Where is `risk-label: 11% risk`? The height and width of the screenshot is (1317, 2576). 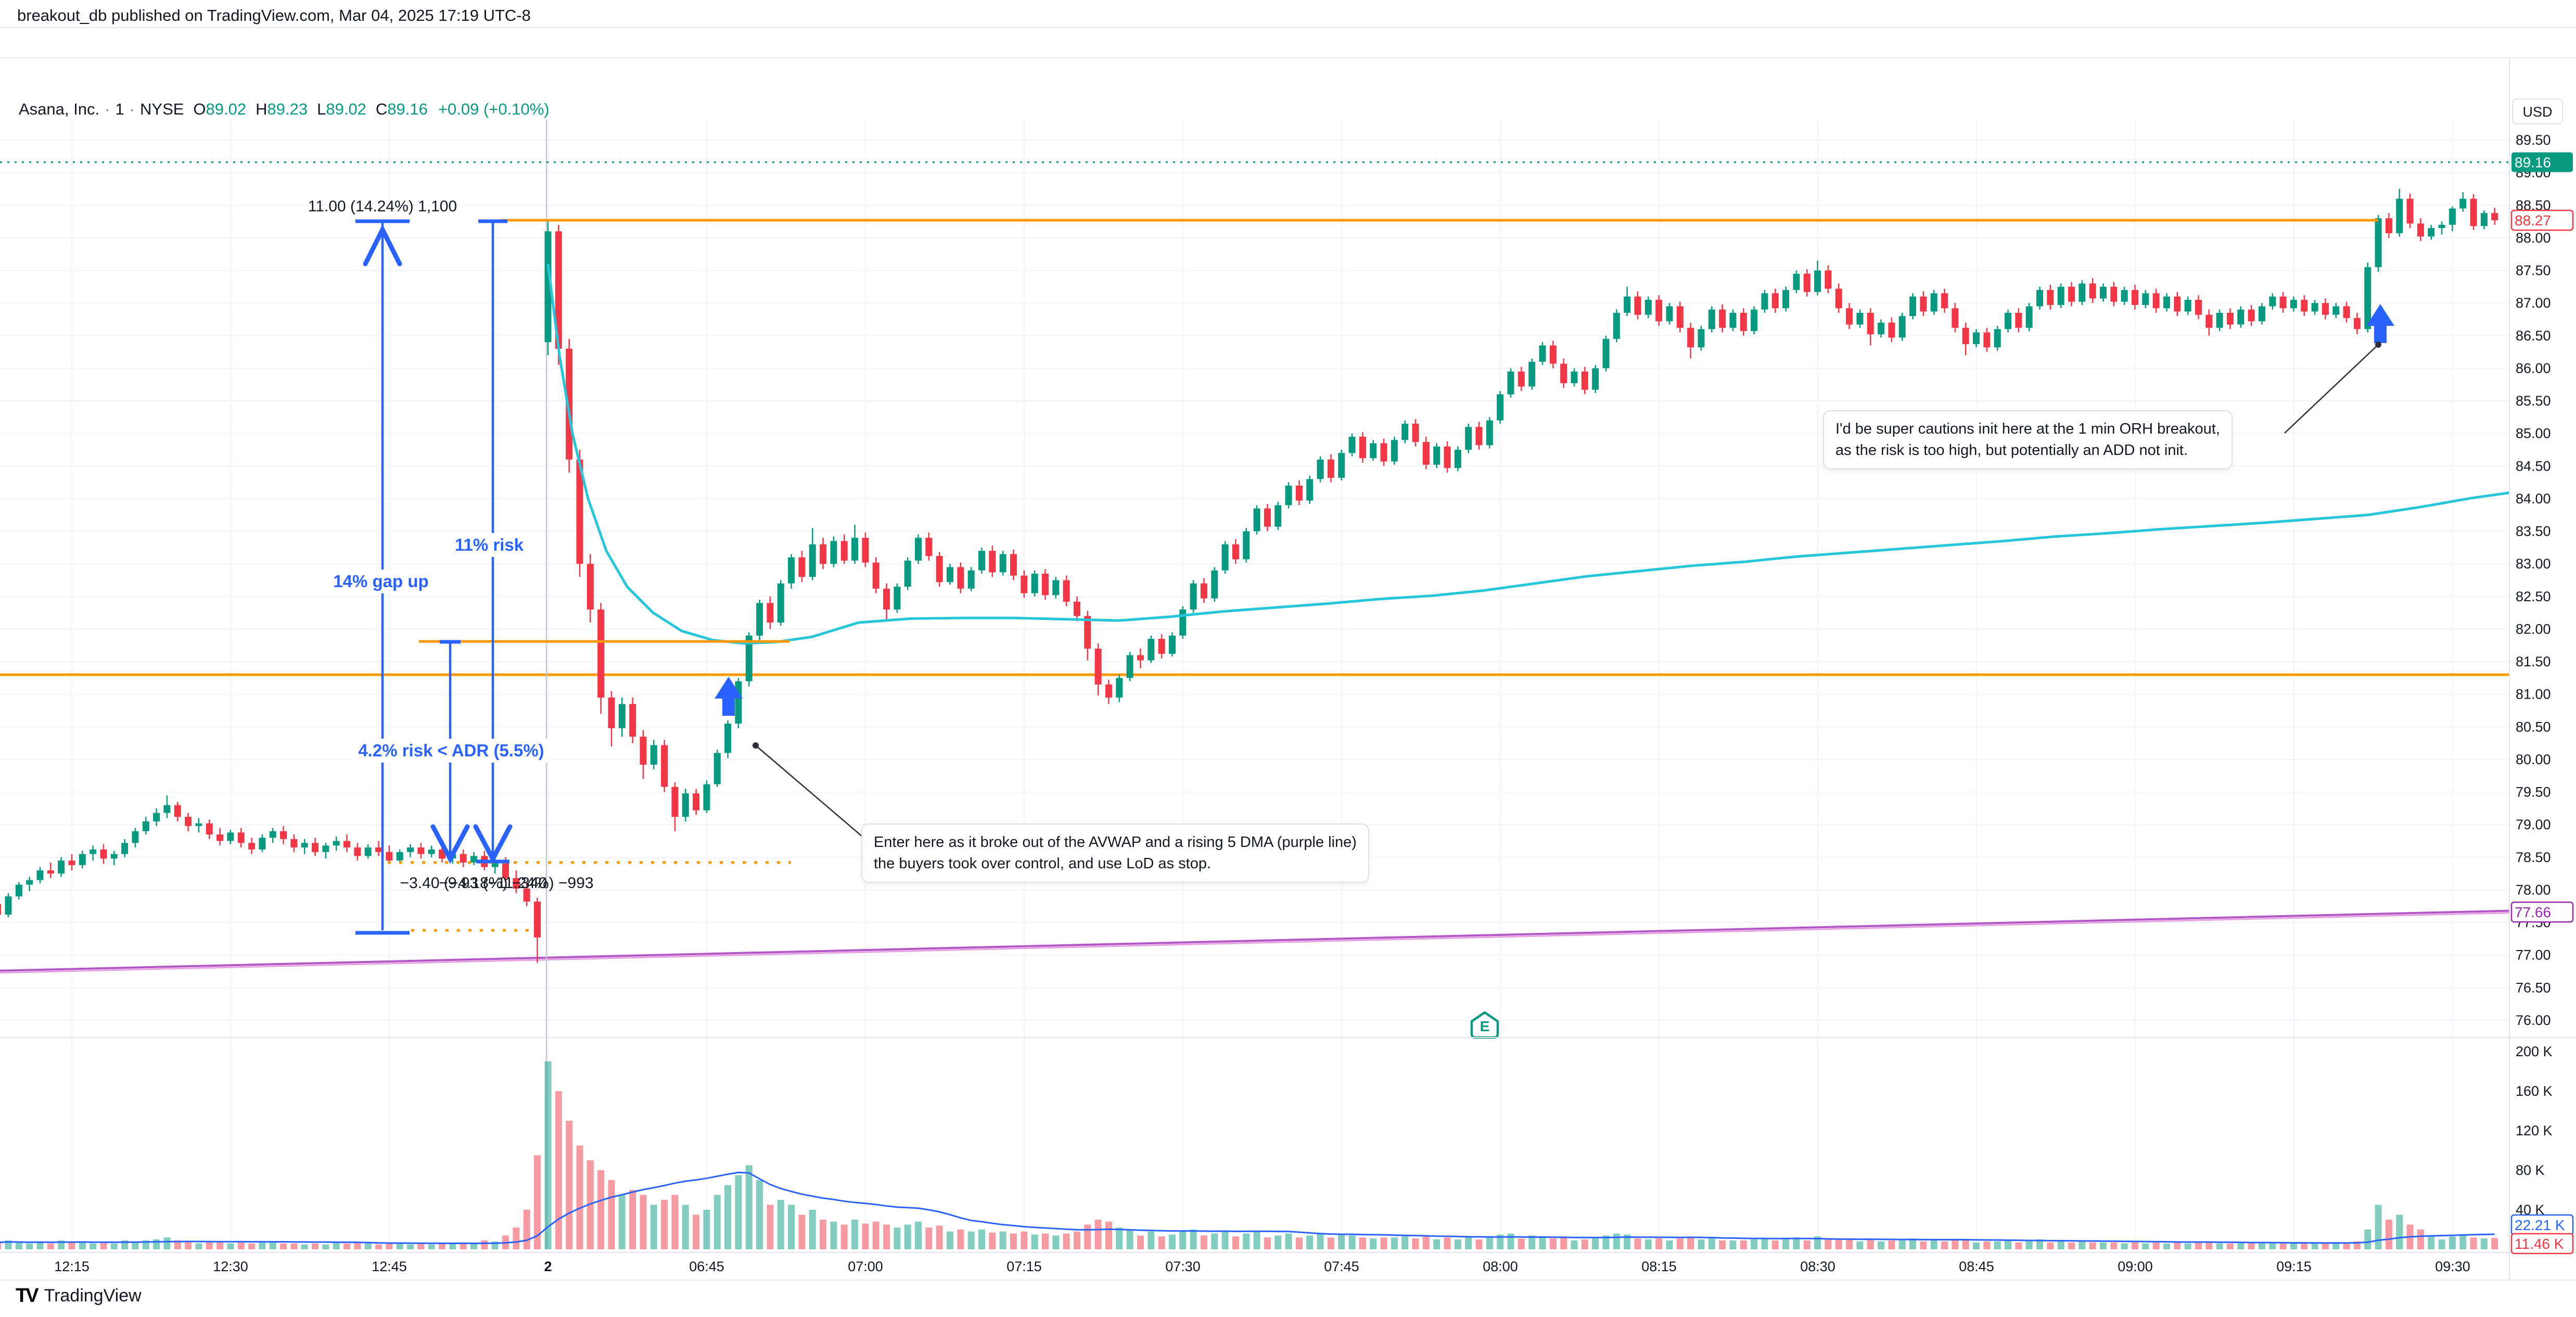 risk-label: 11% risk is located at coordinates (489, 545).